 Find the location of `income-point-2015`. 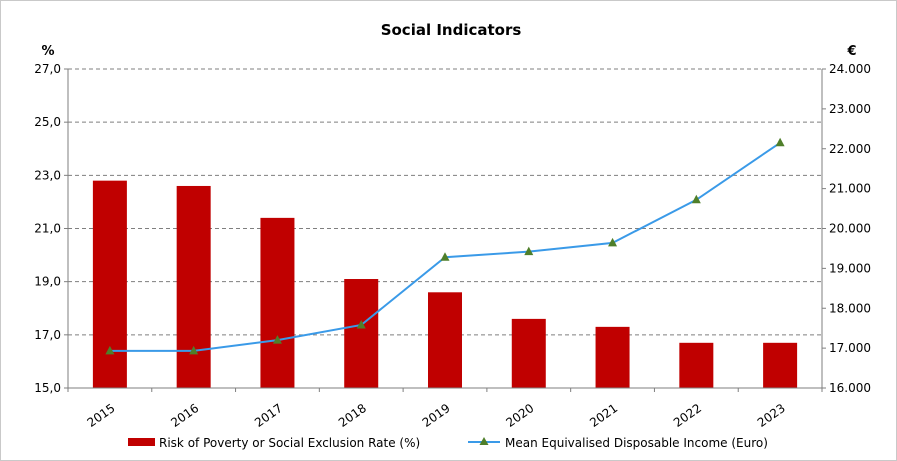

income-point-2015 is located at coordinates (110, 350).